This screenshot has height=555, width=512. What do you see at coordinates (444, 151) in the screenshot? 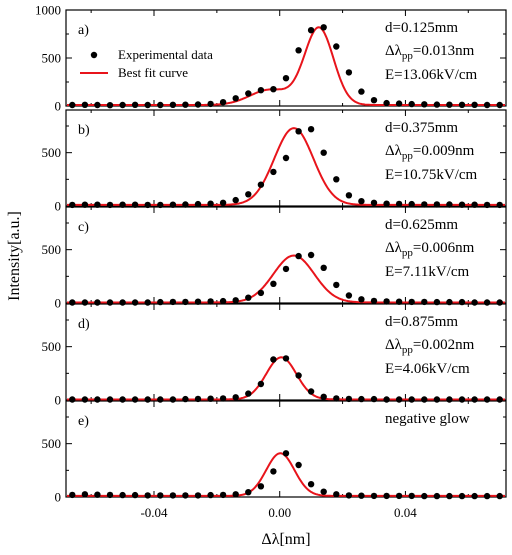
I see `annotation-linewidth-value: =0.009nm` at bounding box center [444, 151].